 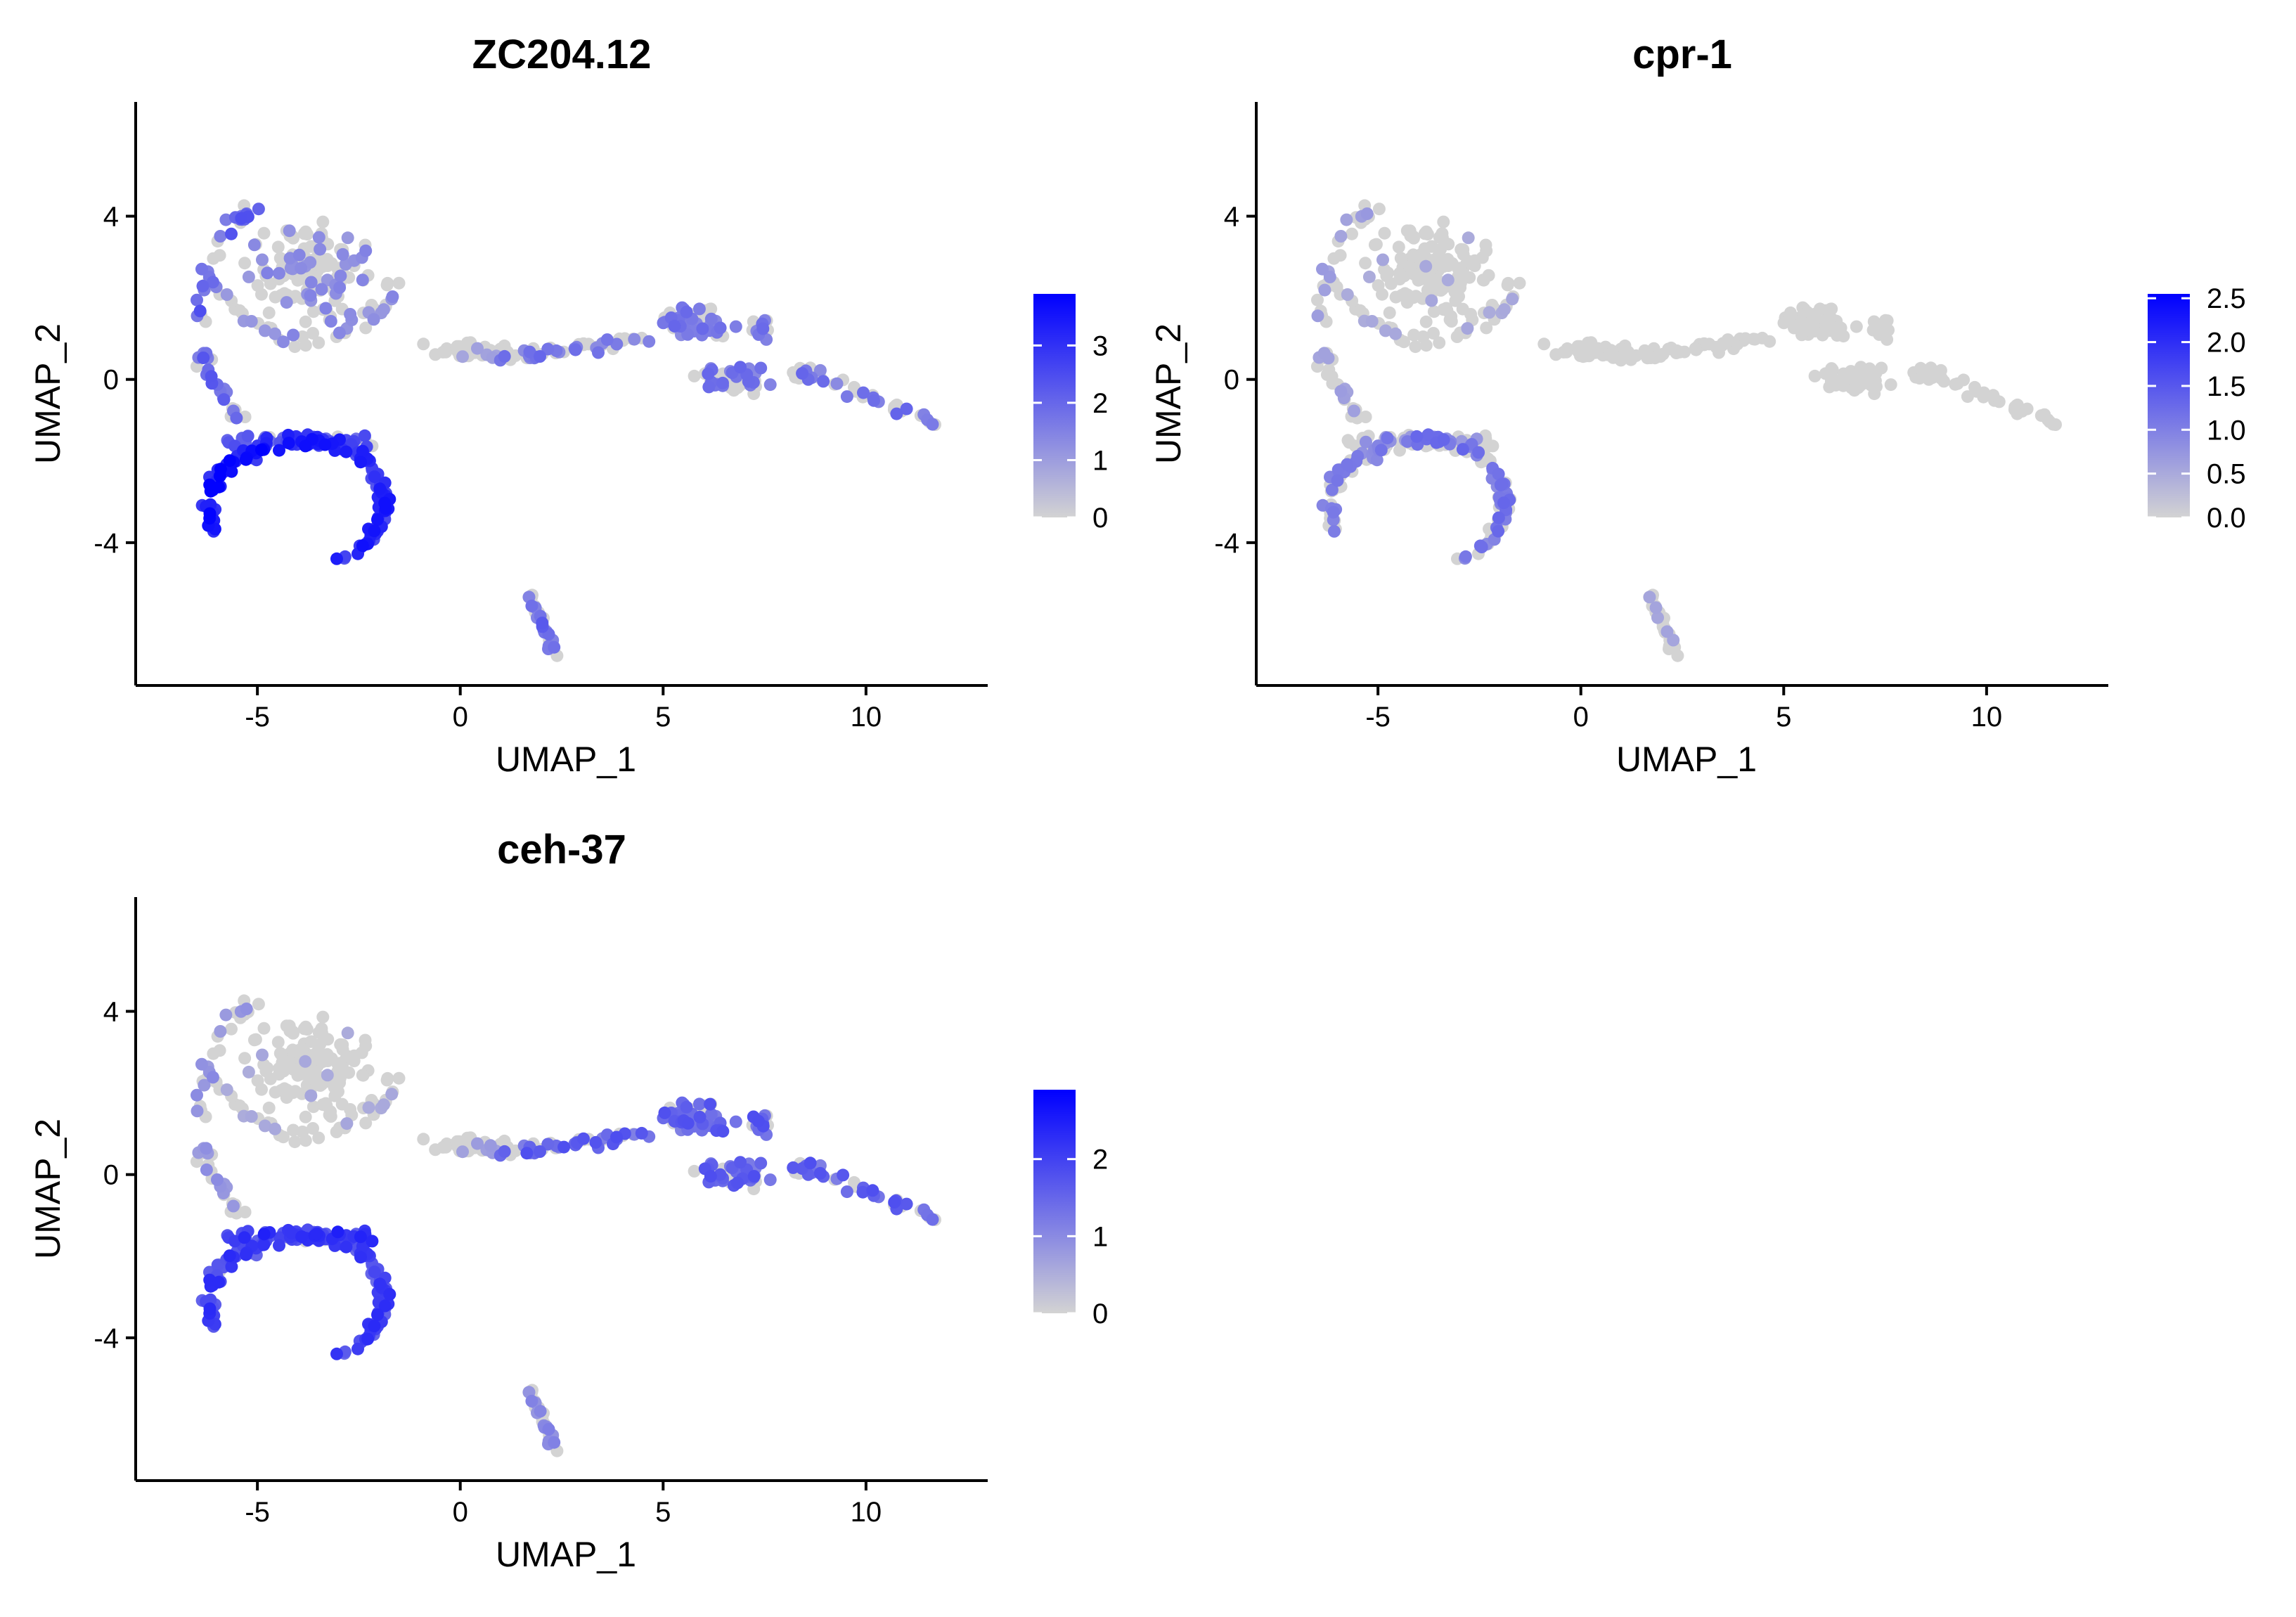 I want to click on colorbar-label: 2.0, so click(x=2226, y=343).